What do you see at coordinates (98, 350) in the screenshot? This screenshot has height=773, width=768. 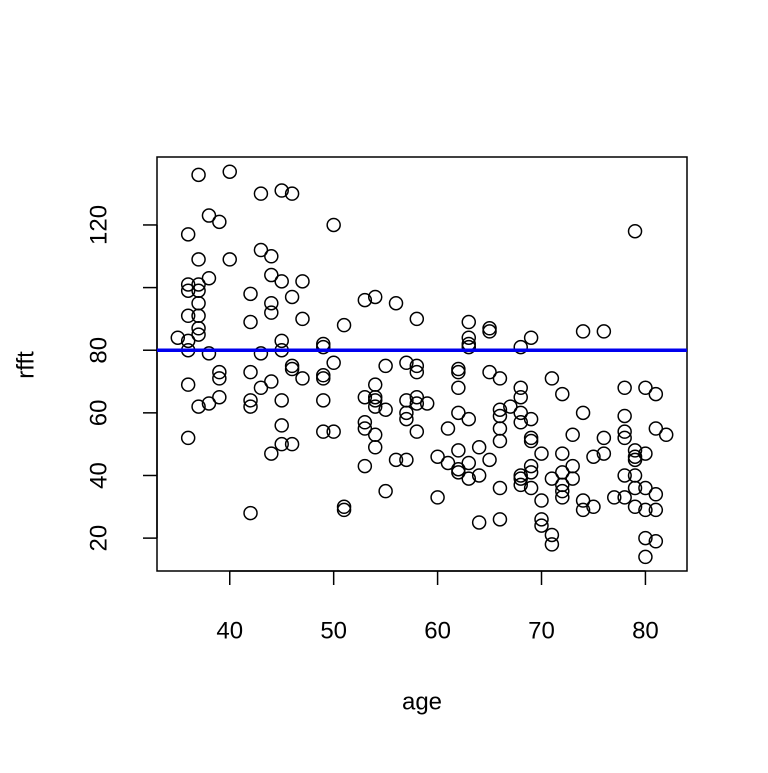 I see `y-tick-label: 80` at bounding box center [98, 350].